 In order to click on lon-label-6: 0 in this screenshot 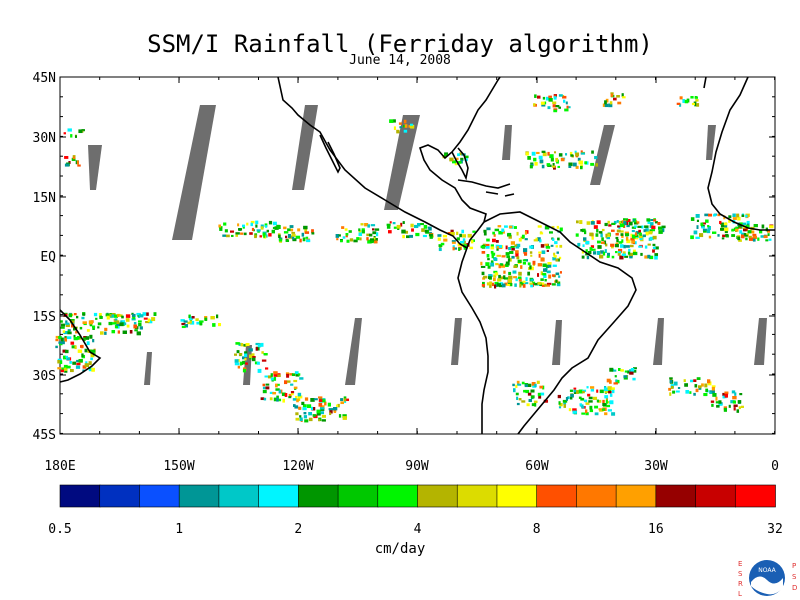, I will do `click(775, 466)`.